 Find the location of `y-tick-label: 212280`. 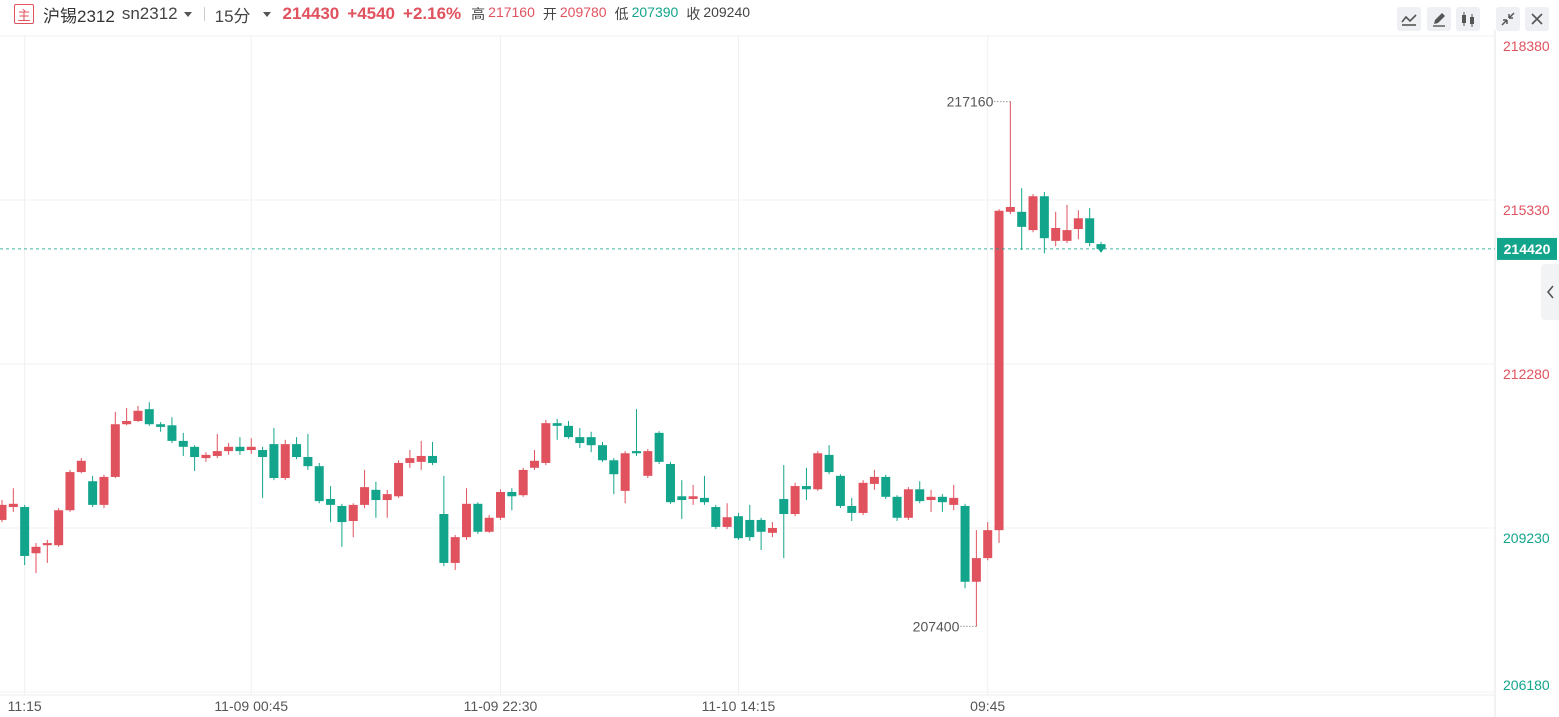

y-tick-label: 212280 is located at coordinates (1526, 374).